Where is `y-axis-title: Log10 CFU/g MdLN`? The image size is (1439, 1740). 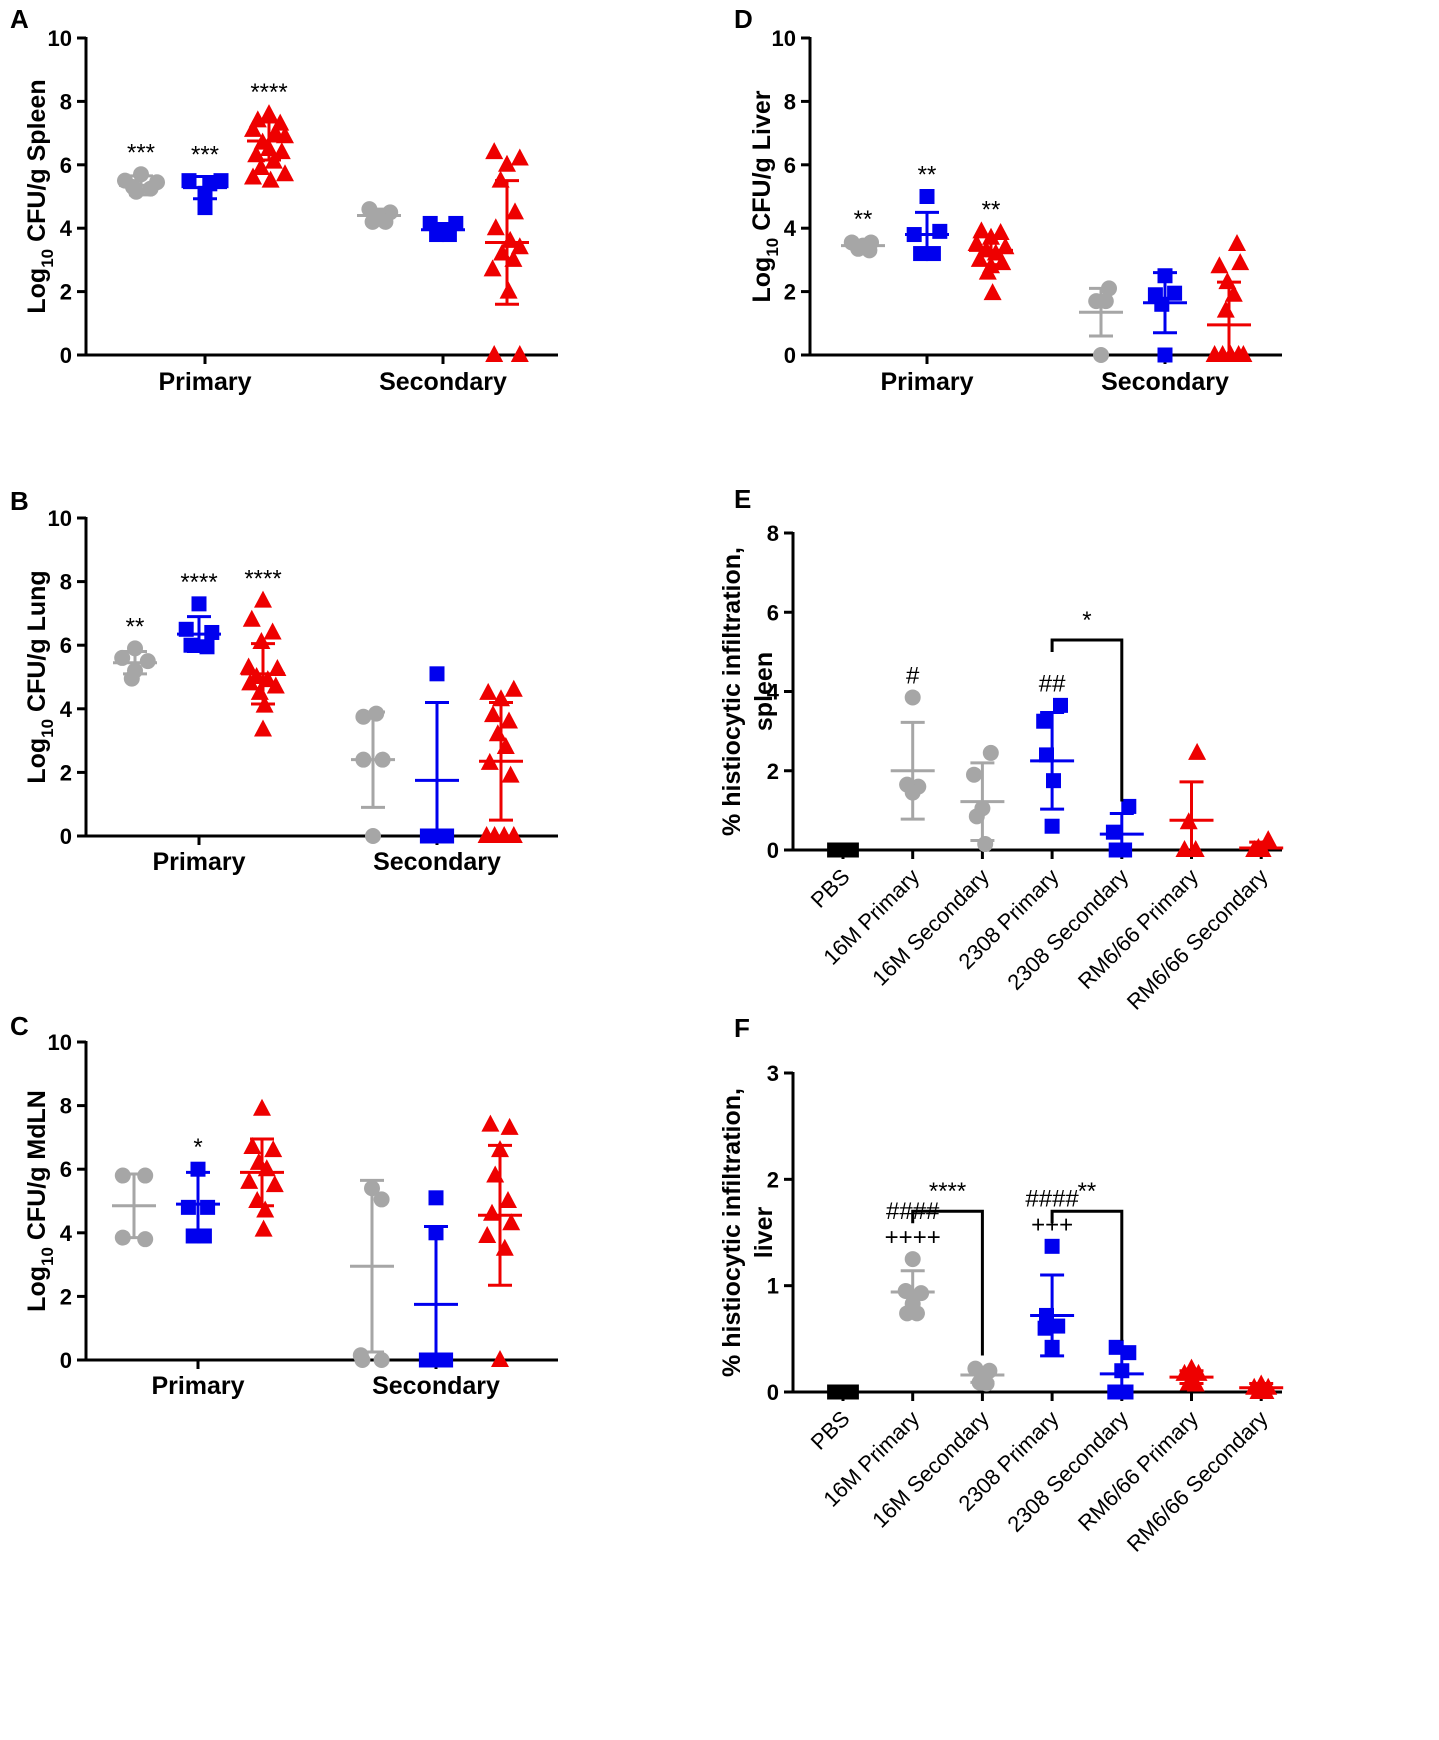
y-axis-title: Log10 CFU/g MdLN is located at coordinates (40, 1201).